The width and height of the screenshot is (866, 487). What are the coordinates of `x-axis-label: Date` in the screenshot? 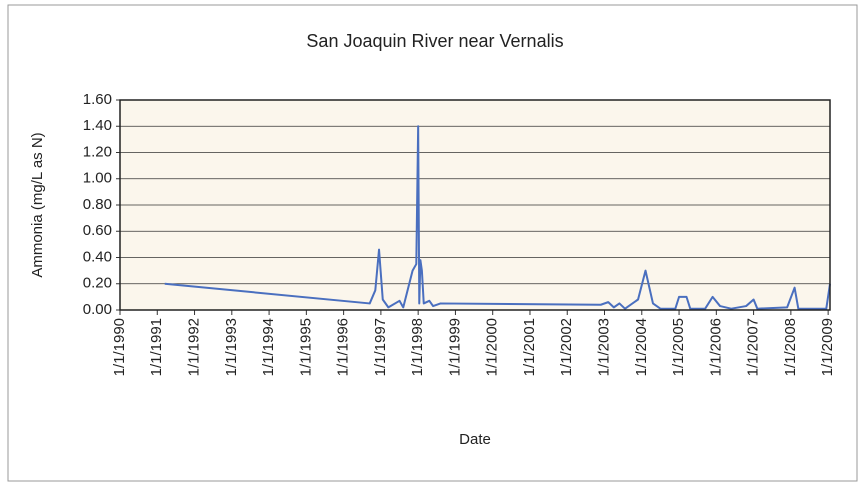 It's located at (475, 439).